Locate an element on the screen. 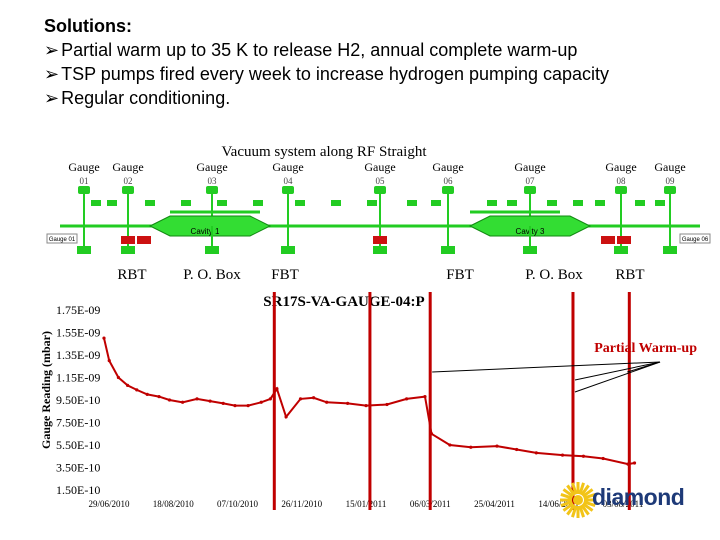  x-tick-label: 18/08/2010 is located at coordinates (174, 504).